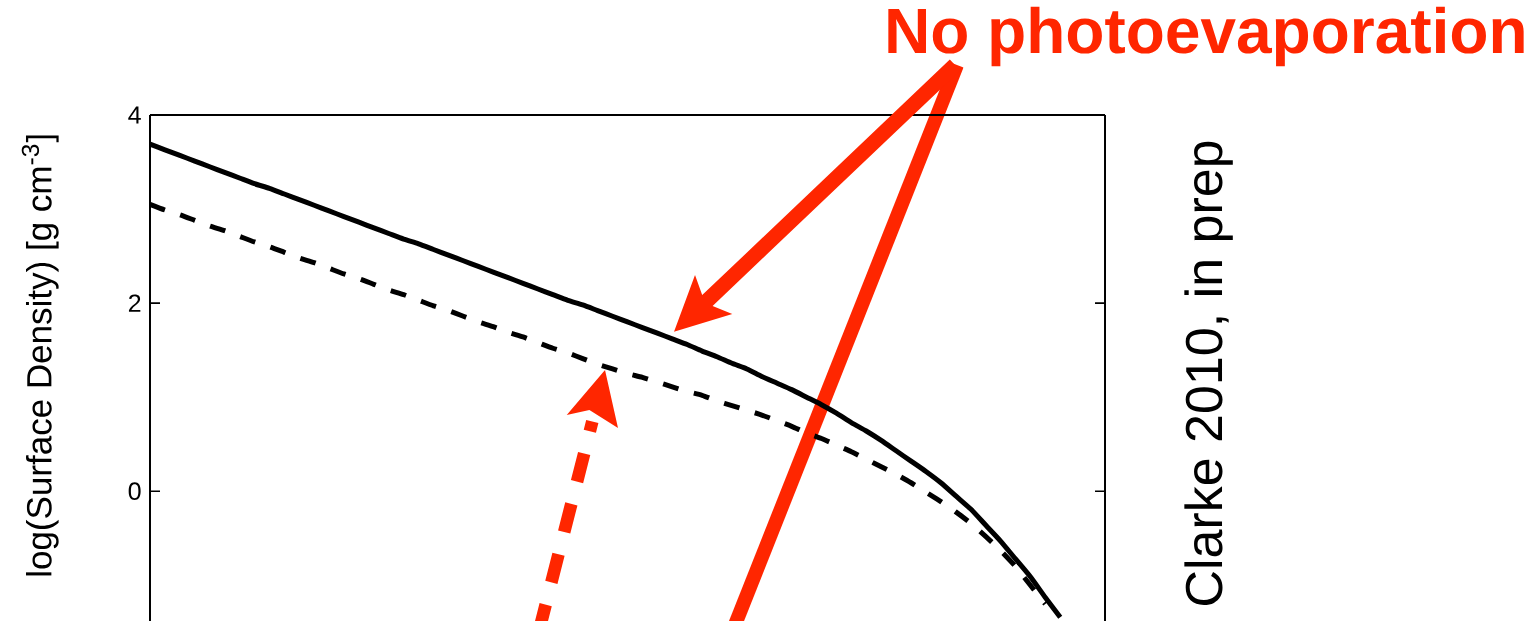 Image resolution: width=1536 pixels, height=621 pixels. What do you see at coordinates (1206, 36) in the screenshot?
I see `text: No photoevaporation` at bounding box center [1206, 36].